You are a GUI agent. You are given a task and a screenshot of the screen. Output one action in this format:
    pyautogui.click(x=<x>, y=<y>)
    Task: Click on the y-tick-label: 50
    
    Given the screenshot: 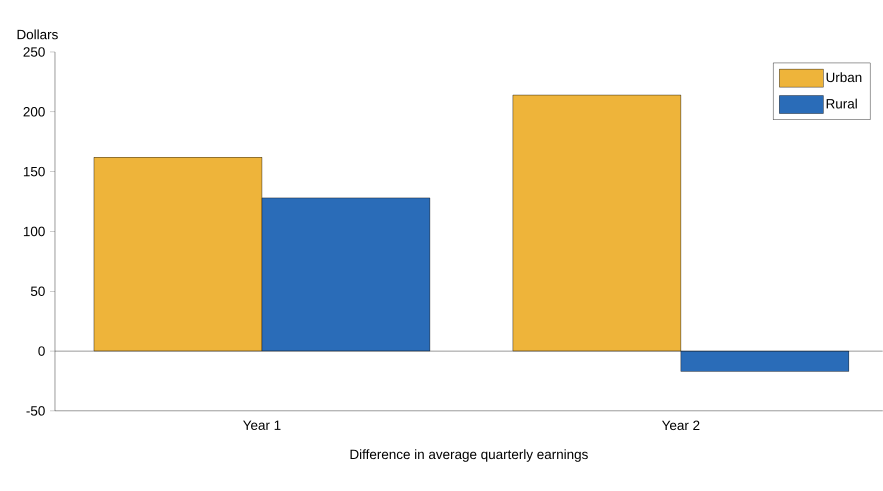 What is the action you would take?
    pyautogui.click(x=37, y=291)
    